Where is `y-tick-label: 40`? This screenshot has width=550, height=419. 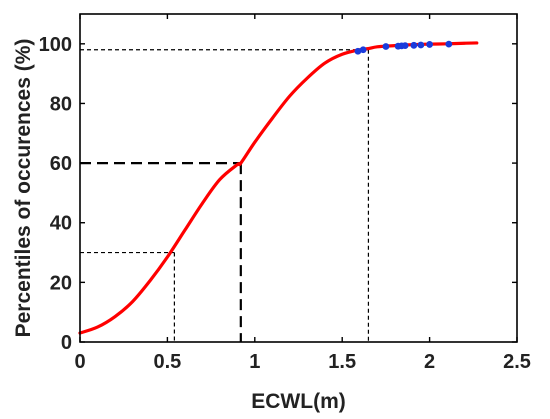
y-tick-label: 40 is located at coordinates (61, 224).